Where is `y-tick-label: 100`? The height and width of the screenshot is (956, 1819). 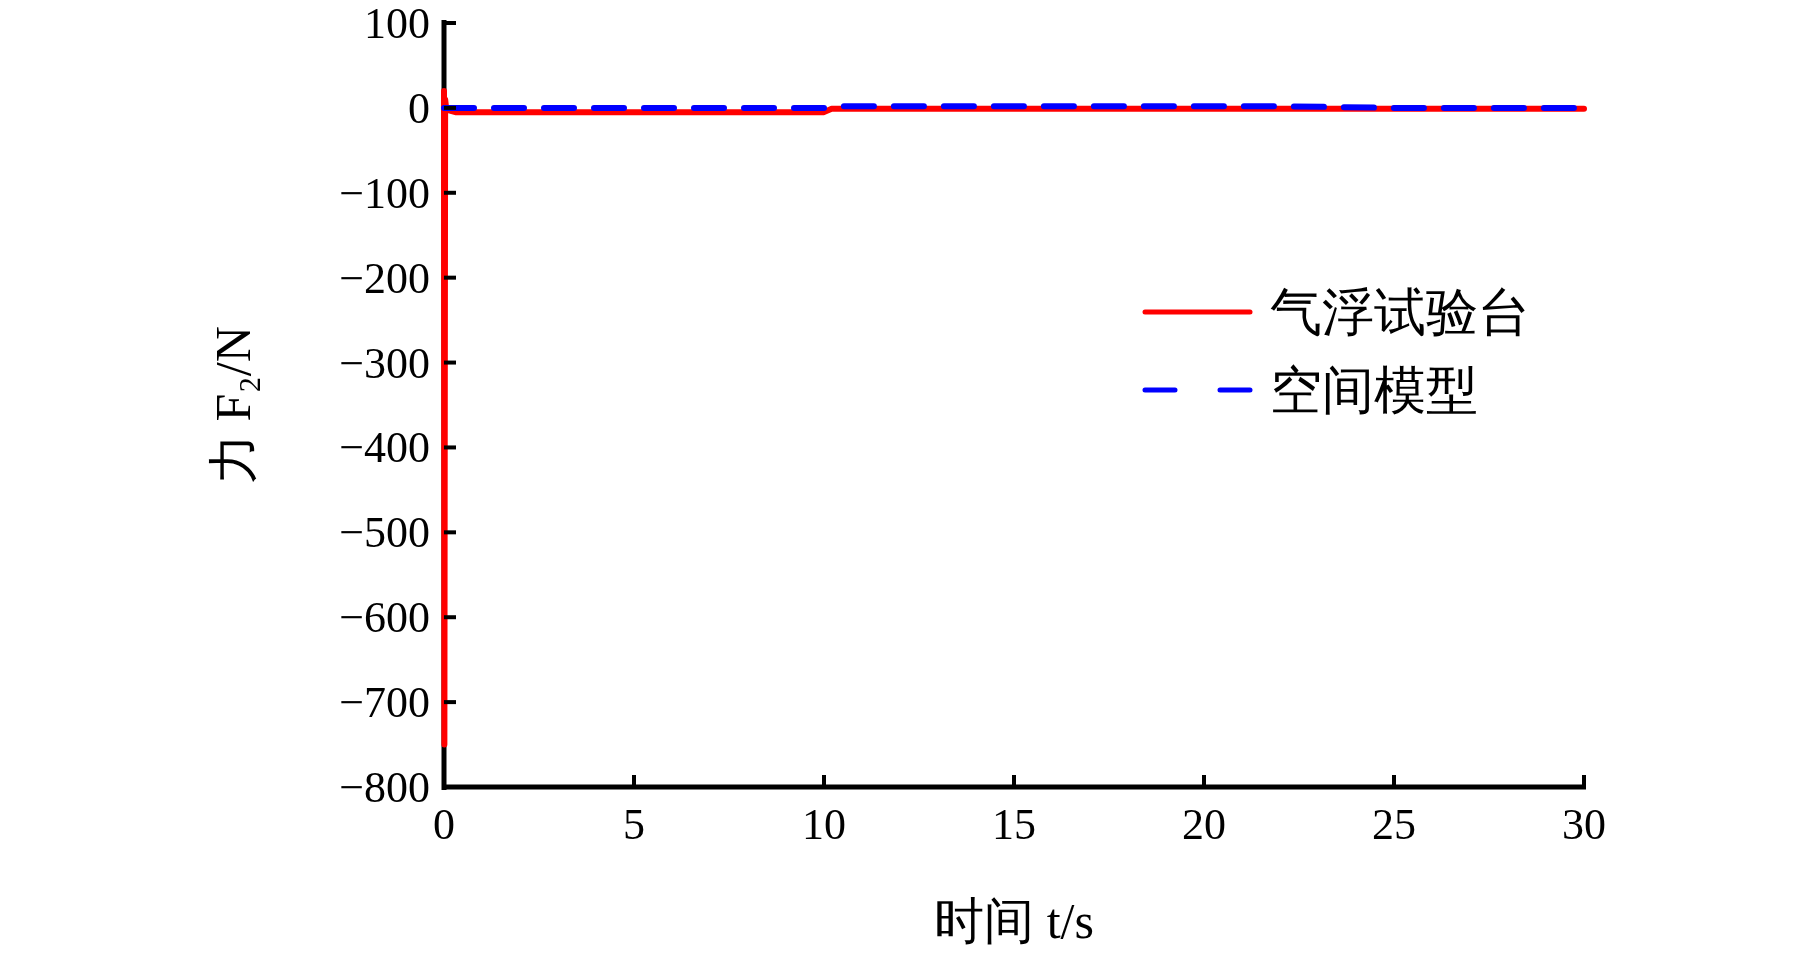 y-tick-label: 100 is located at coordinates (397, 24).